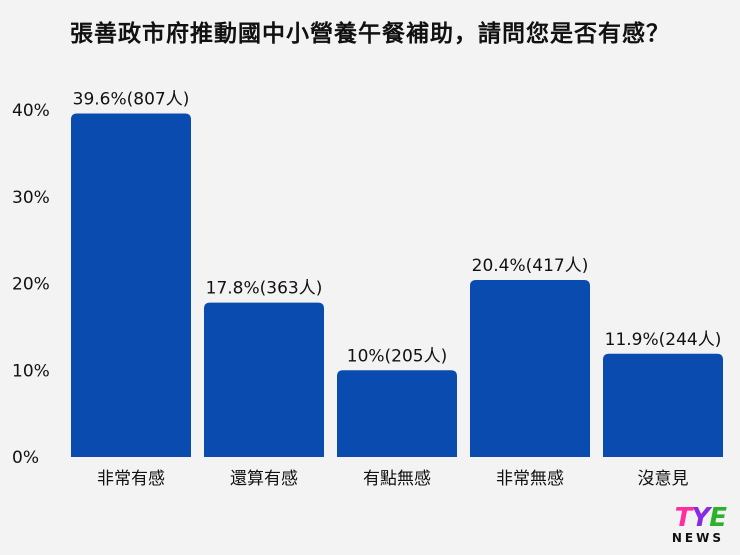 The width and height of the screenshot is (740, 555). Describe the element at coordinates (663, 340) in the screenshot. I see `data-label: 11.9%(244人)` at that location.